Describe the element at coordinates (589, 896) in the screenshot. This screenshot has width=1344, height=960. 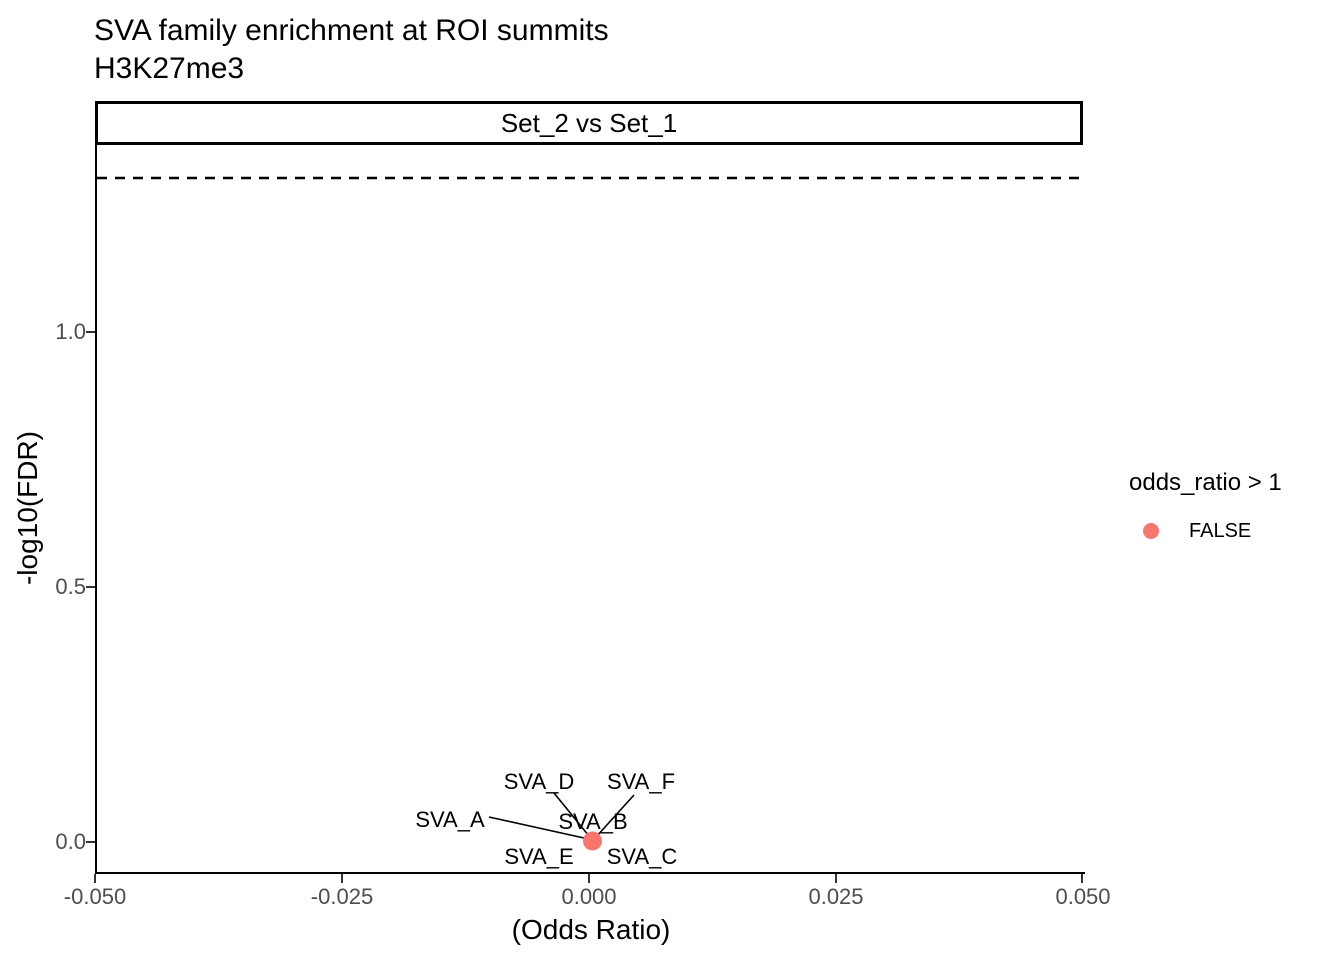
I see `x-tick-label: 0.000` at that location.